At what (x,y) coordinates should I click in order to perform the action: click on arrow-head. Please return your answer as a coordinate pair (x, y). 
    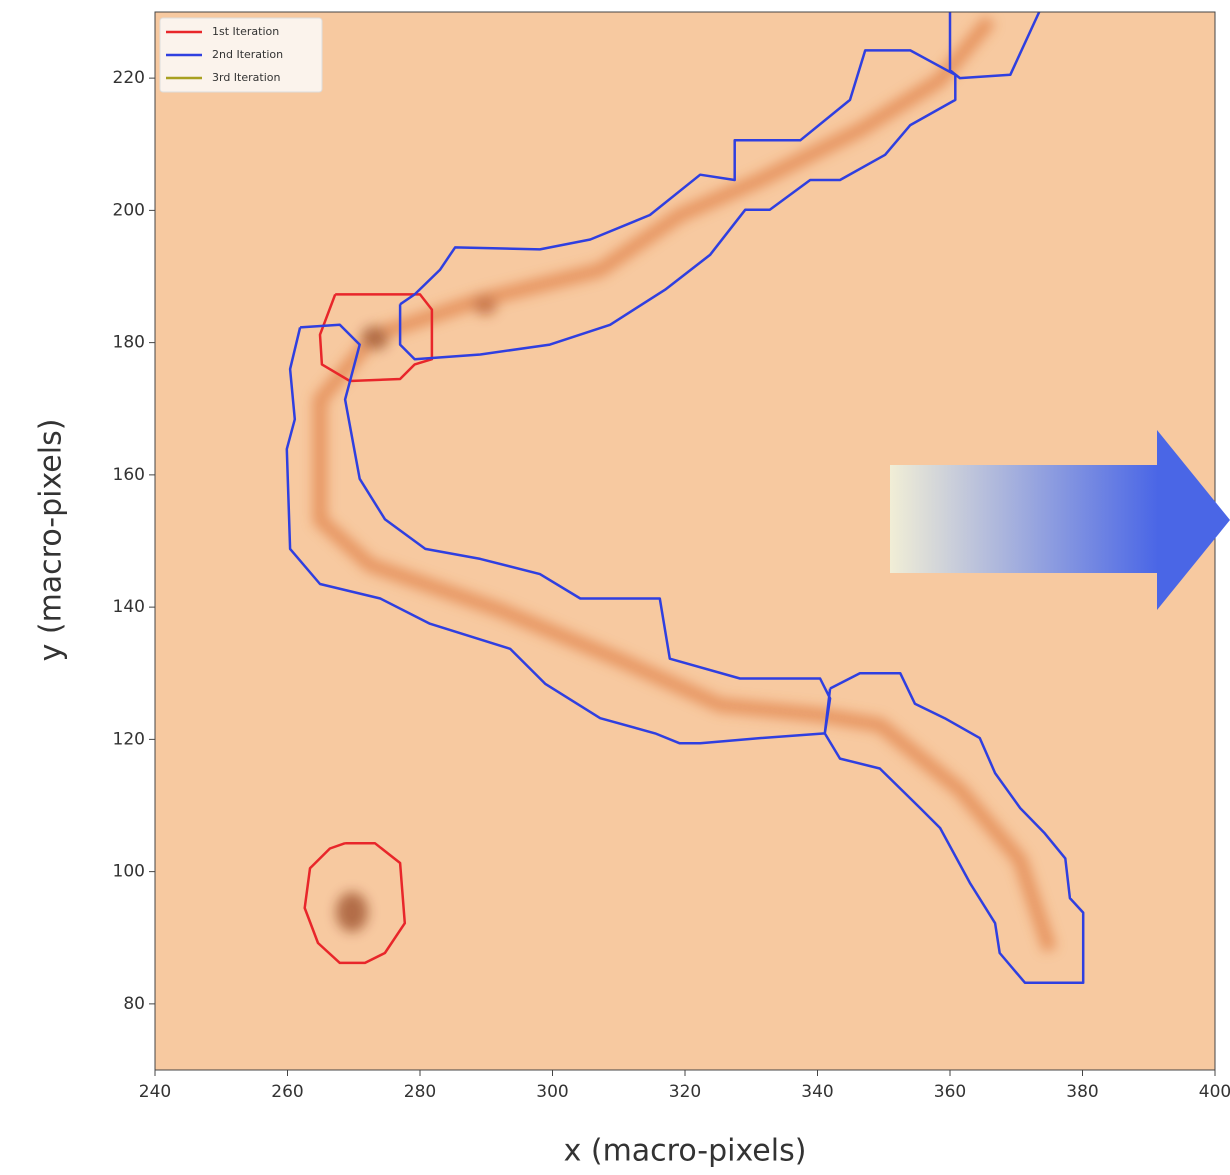
    Looking at the image, I should click on (1193, 520).